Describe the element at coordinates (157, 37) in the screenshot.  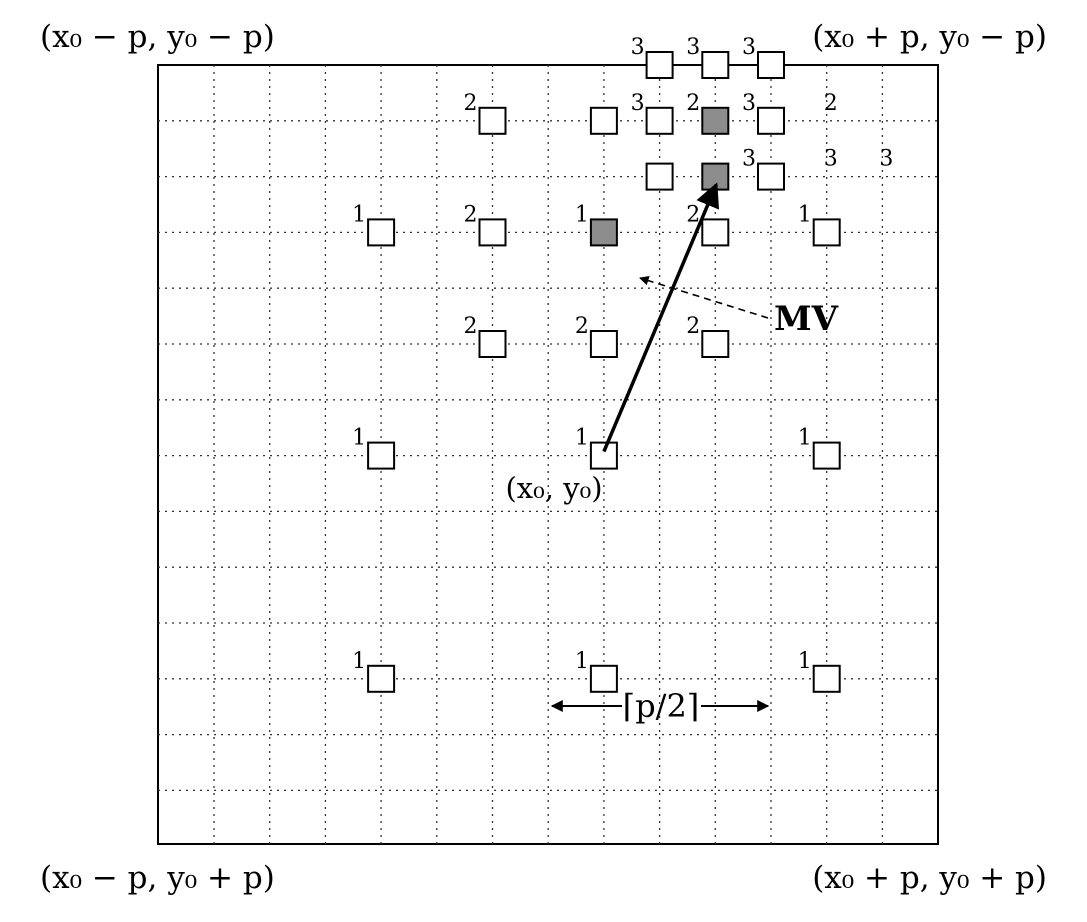
I see `corner-label-top-left: (x₀ − p, y₀ − p)` at that location.